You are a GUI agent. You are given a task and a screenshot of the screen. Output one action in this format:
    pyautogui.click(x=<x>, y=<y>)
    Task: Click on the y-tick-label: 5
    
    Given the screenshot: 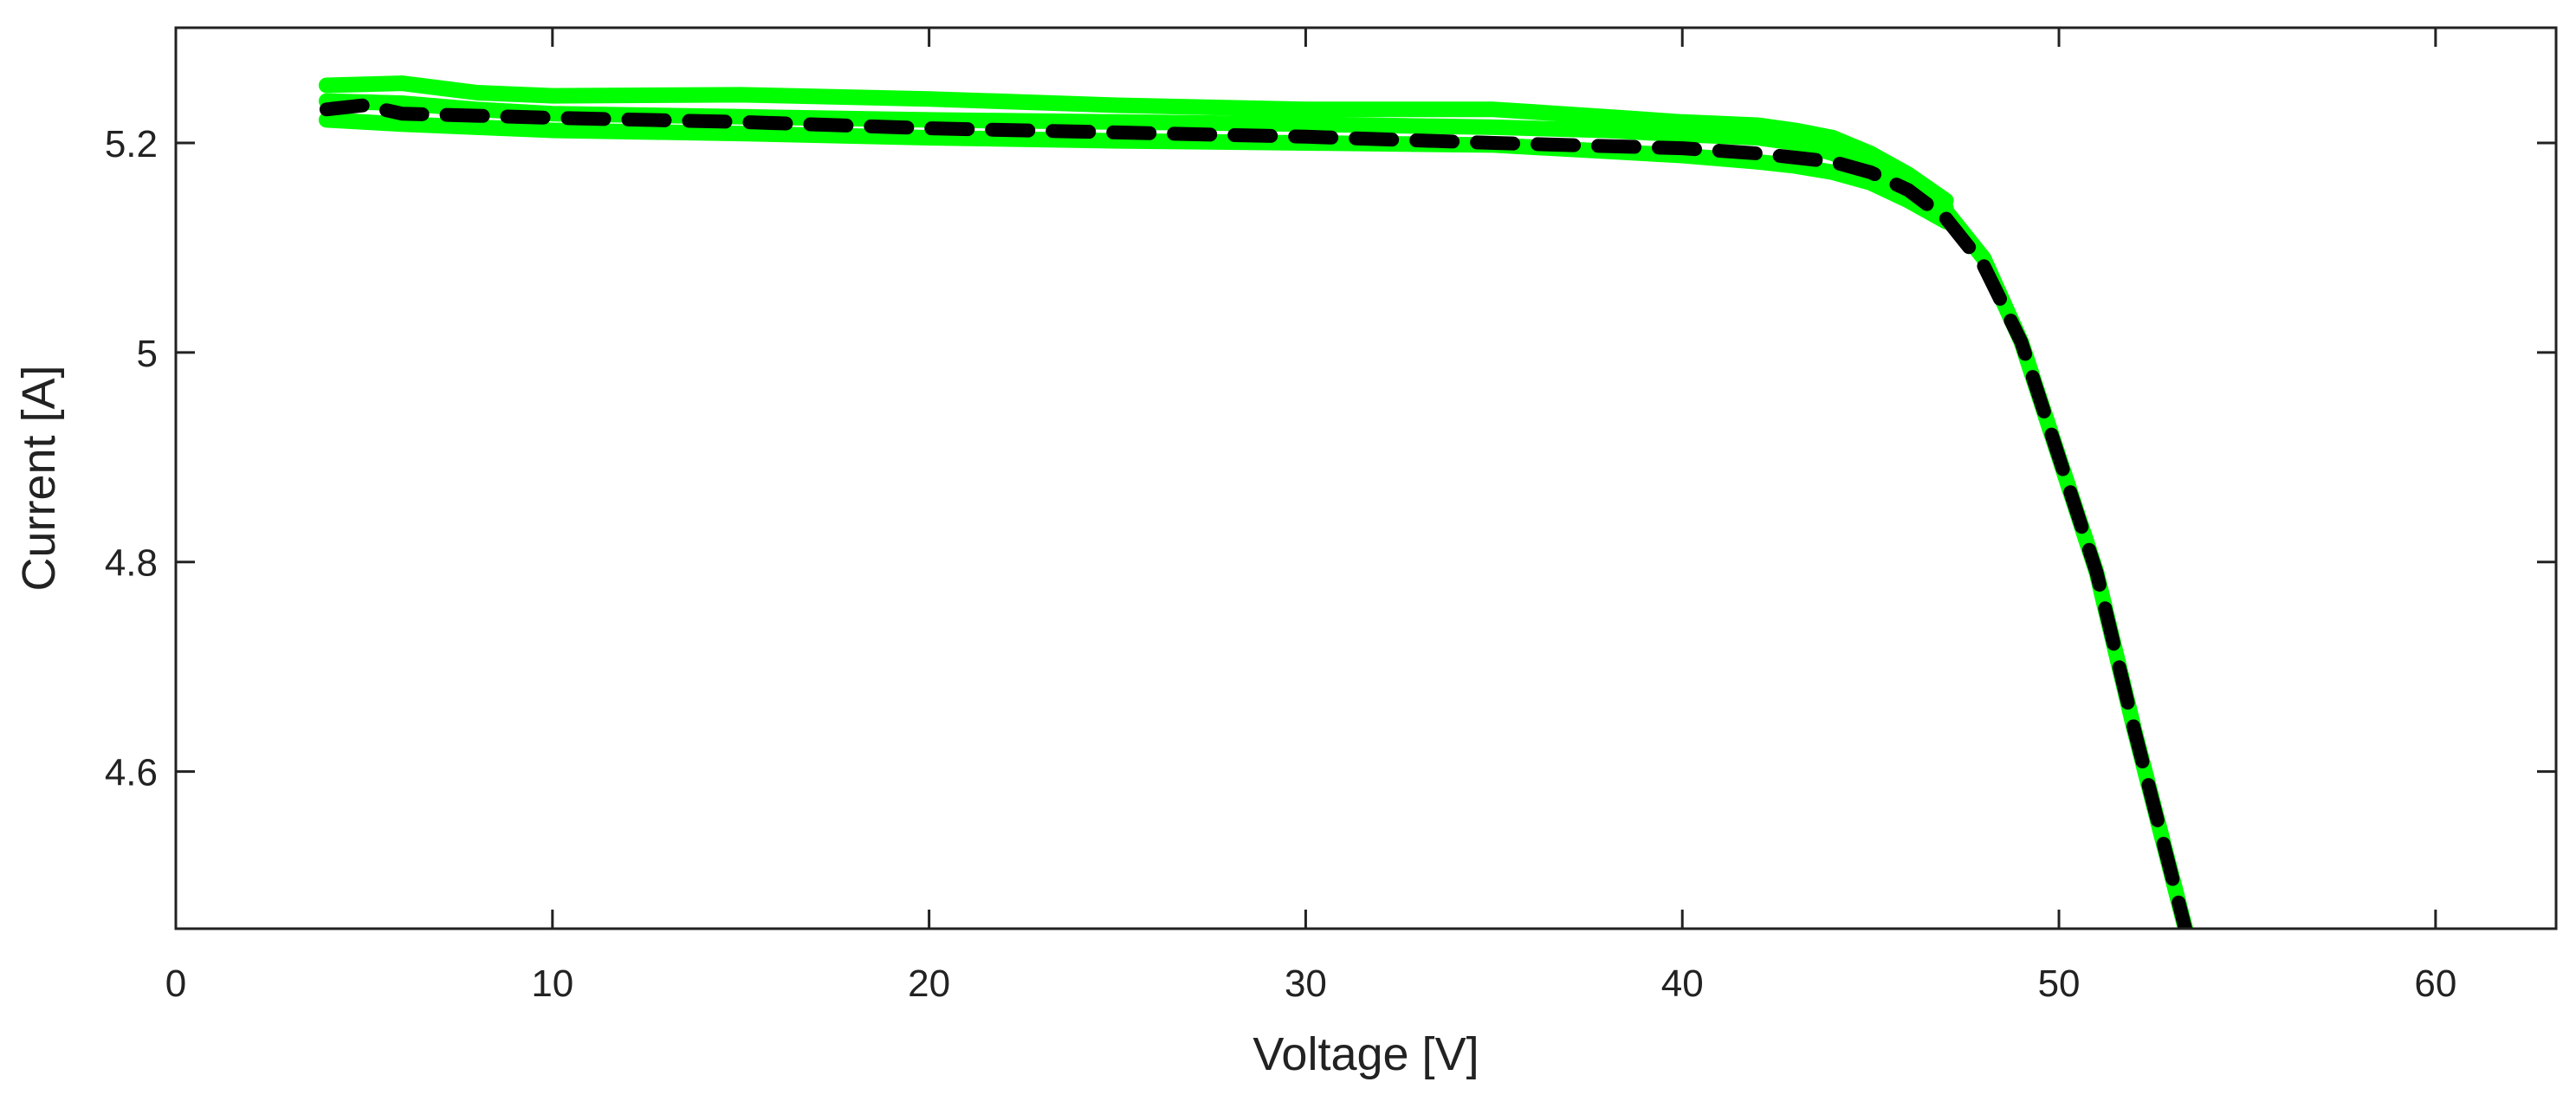 What is the action you would take?
    pyautogui.click(x=147, y=354)
    